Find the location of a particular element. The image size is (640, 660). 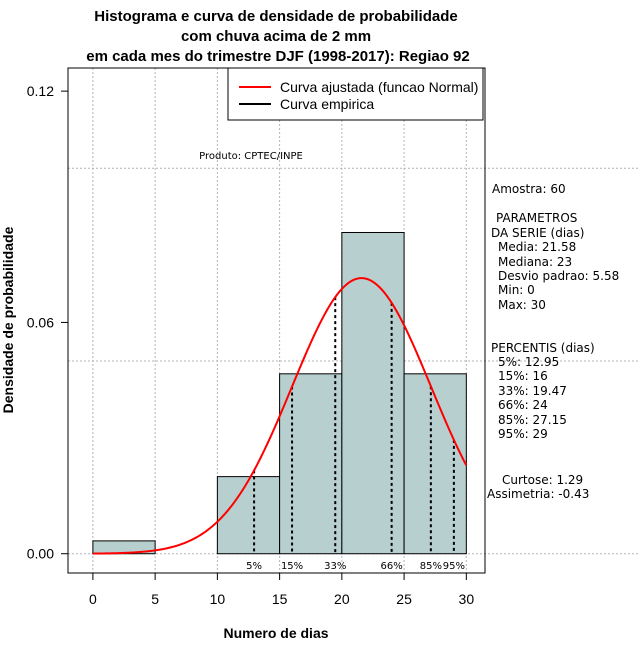

percentile-lines is located at coordinates (354, 425).